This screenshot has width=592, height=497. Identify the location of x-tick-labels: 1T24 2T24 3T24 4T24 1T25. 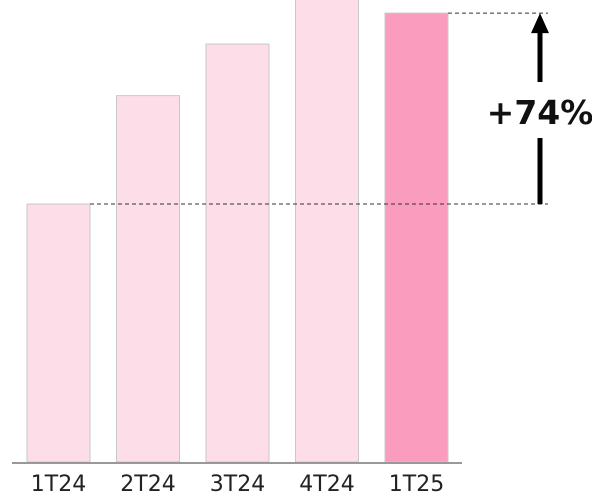
(237, 484).